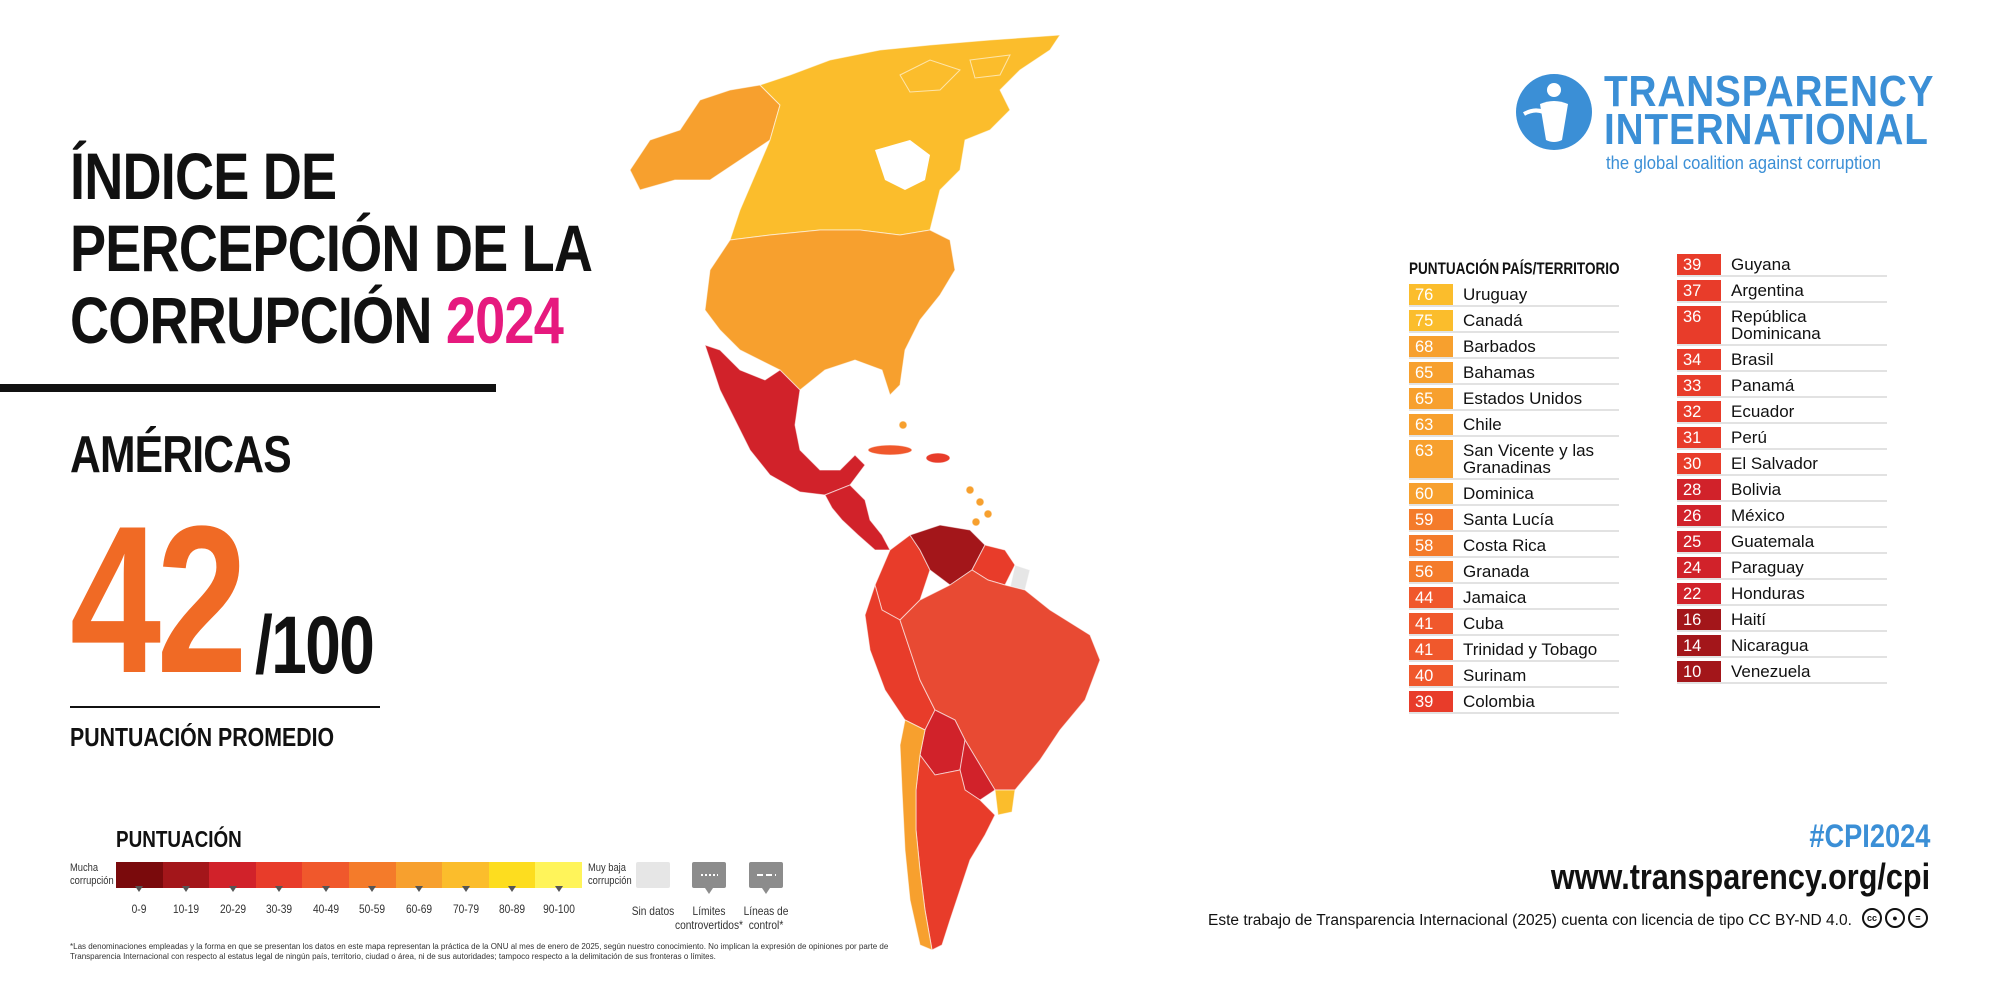 The width and height of the screenshot is (2000, 1000). I want to click on legend-low-label-line: corrupción, so click(92, 881).